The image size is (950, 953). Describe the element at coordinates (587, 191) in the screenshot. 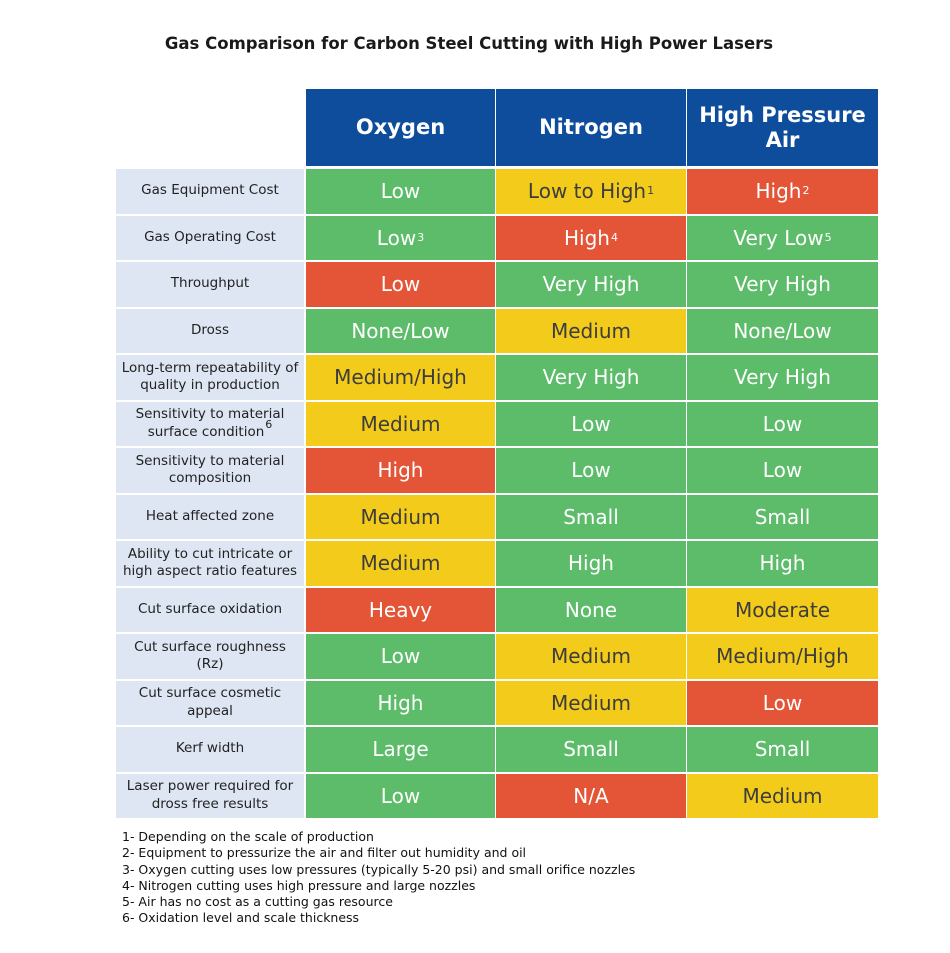

I see `rating-text: Low to High` at that location.